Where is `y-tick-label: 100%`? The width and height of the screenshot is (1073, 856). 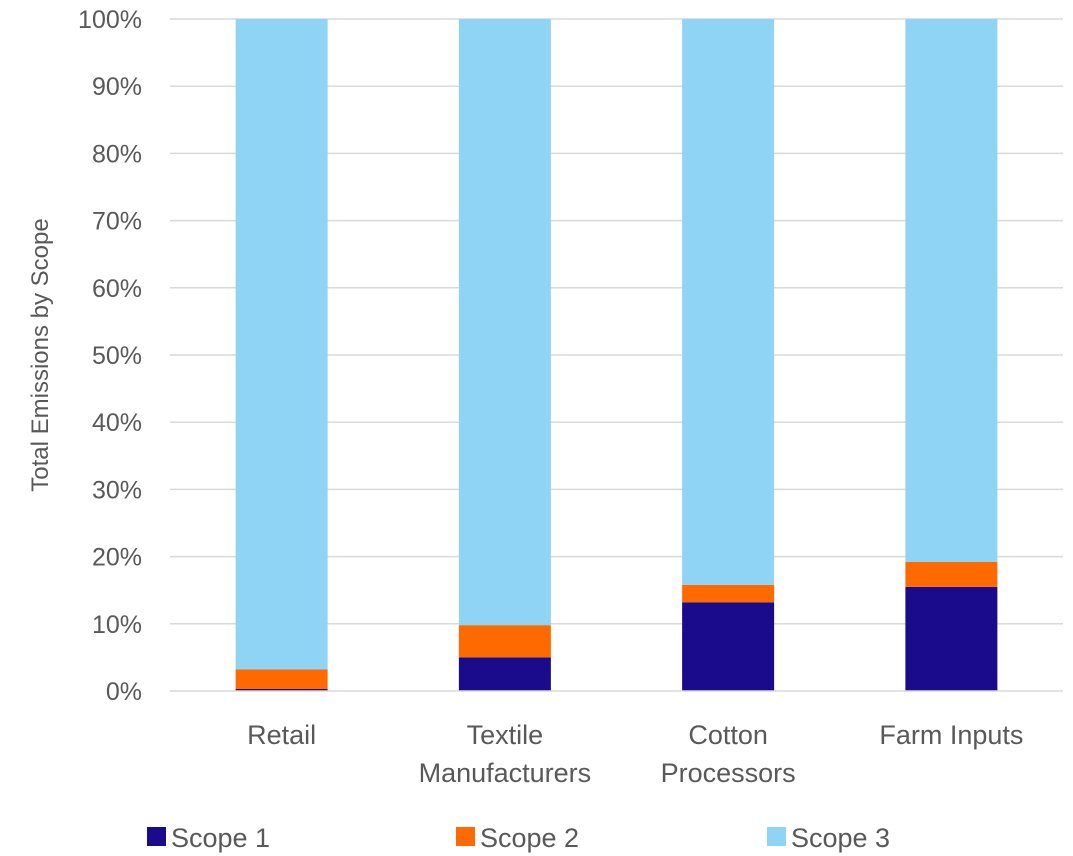
y-tick-label: 100% is located at coordinates (110, 20).